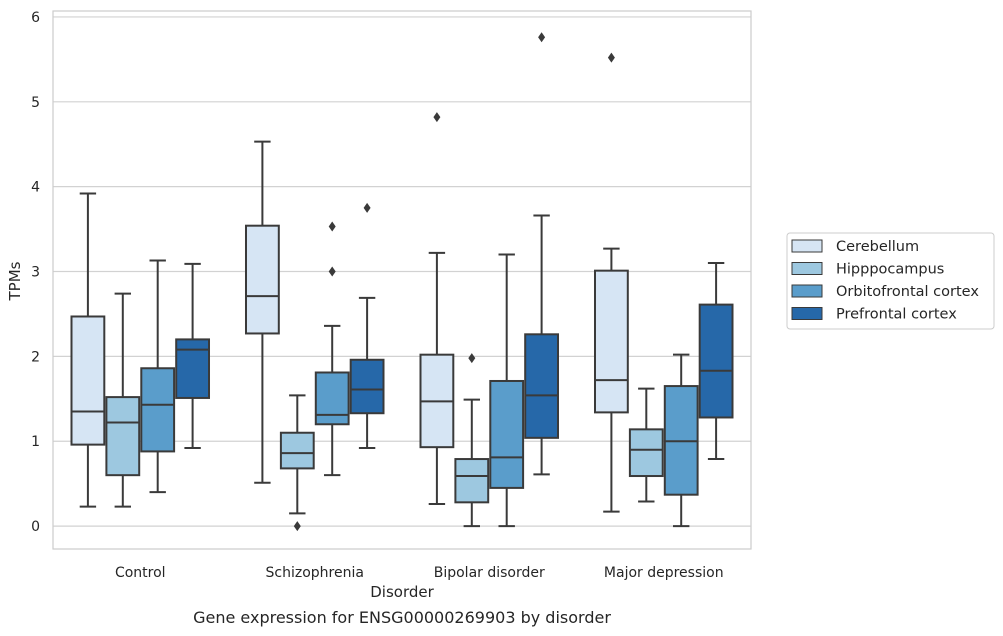 This screenshot has height=636, width=1003. Describe the element at coordinates (877, 247) in the screenshot. I see `legend-label: Cerebellum` at that location.